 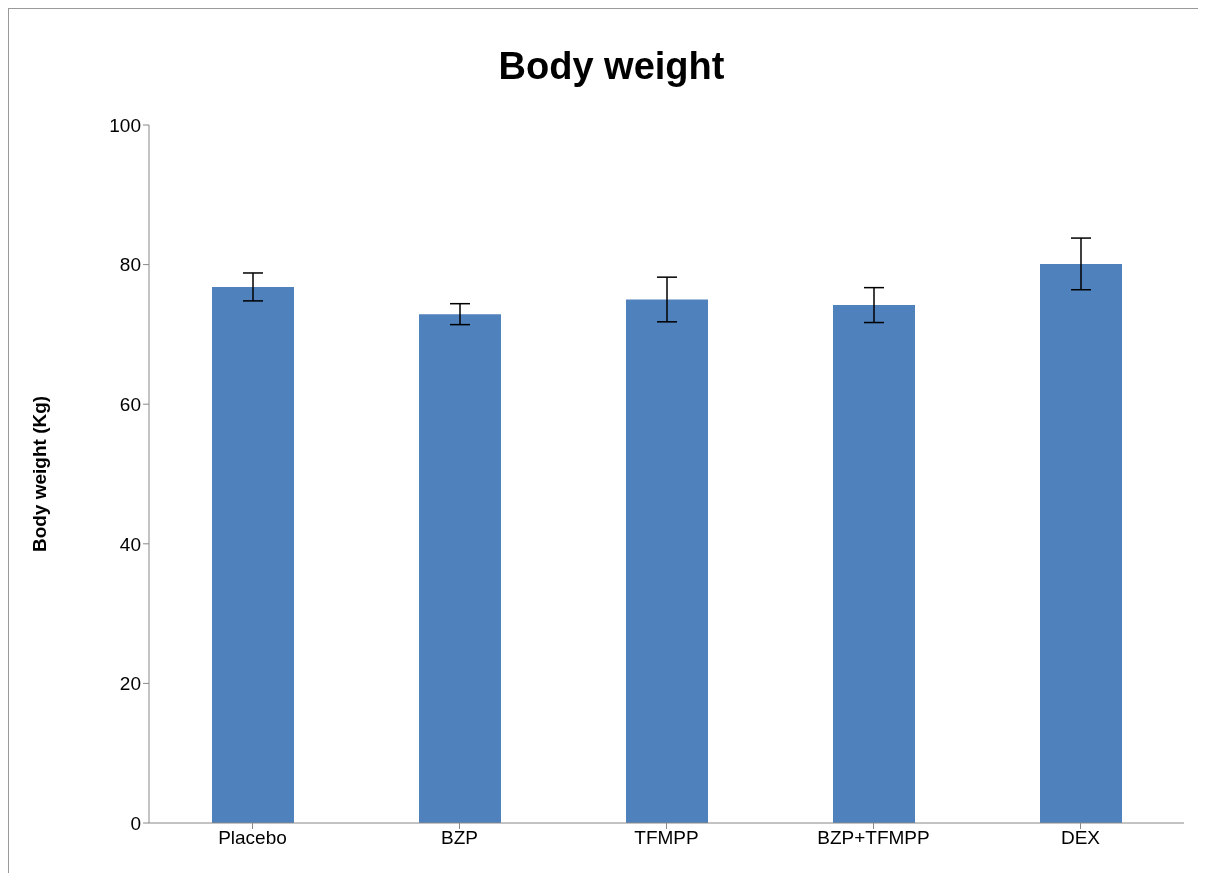 I want to click on y-tick-label: 20, so click(x=130, y=684).